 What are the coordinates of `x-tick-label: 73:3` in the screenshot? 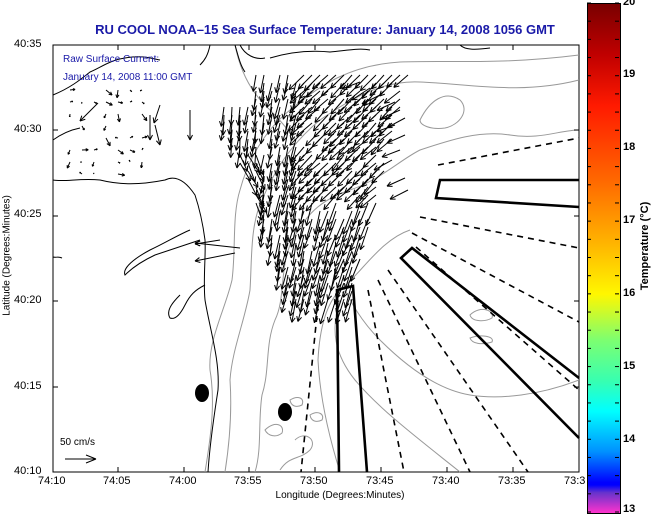 It's located at (575, 481).